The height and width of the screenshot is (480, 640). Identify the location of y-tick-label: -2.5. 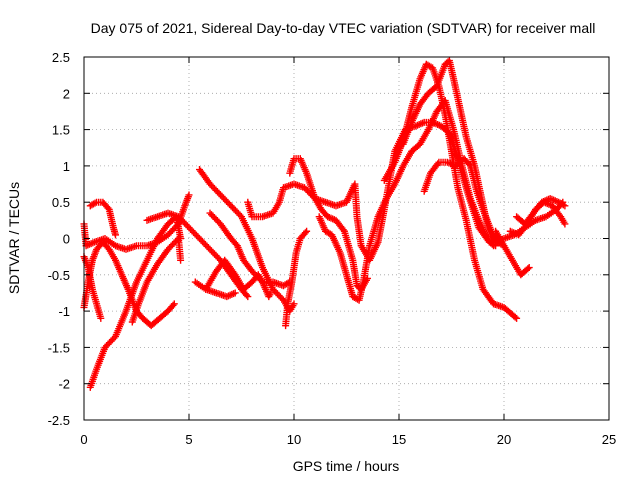
(59, 420).